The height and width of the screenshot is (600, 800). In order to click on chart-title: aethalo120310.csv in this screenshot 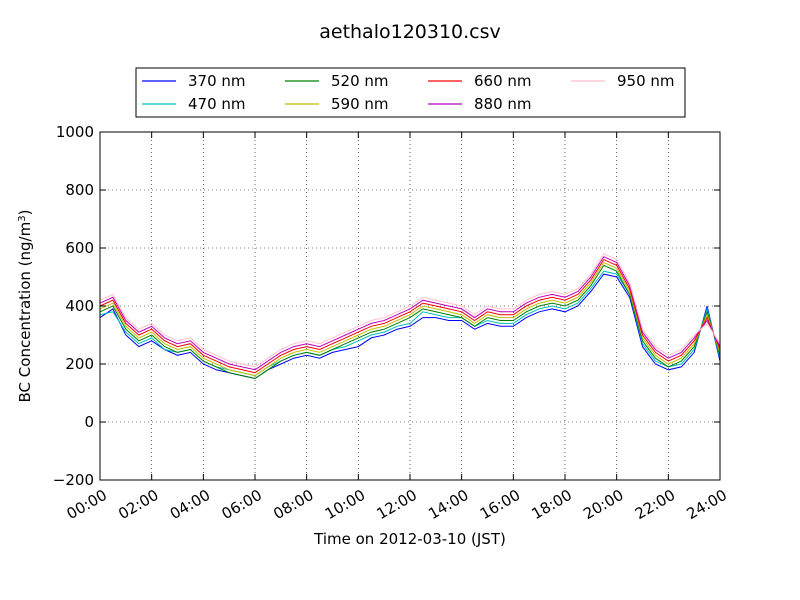, I will do `click(410, 32)`.